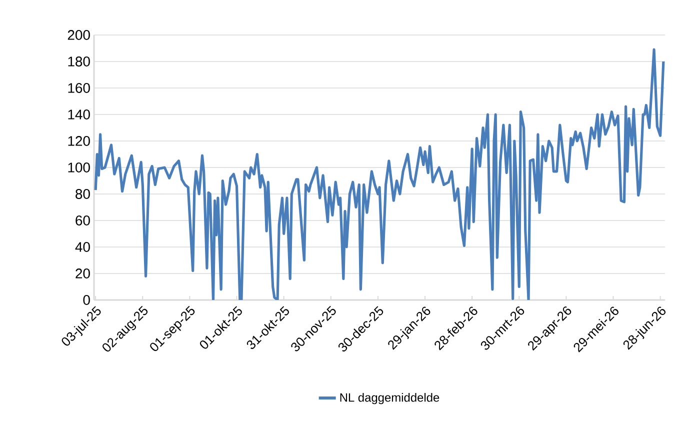 Image resolution: width=700 pixels, height=430 pixels. I want to click on y-tick-label: 180, so click(79, 61).